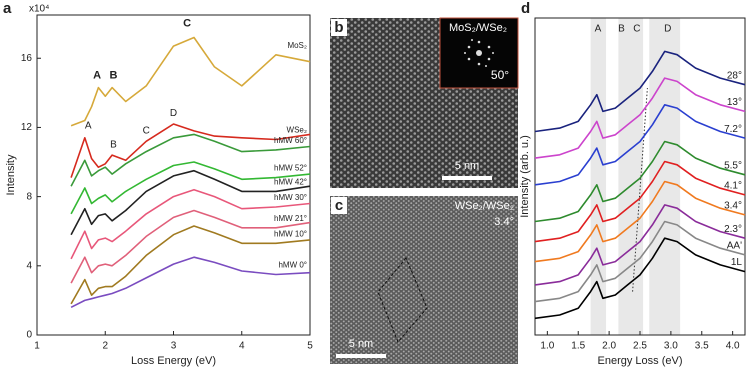  Describe the element at coordinates (734, 102) in the screenshot. I see `series-label: 13°` at that location.